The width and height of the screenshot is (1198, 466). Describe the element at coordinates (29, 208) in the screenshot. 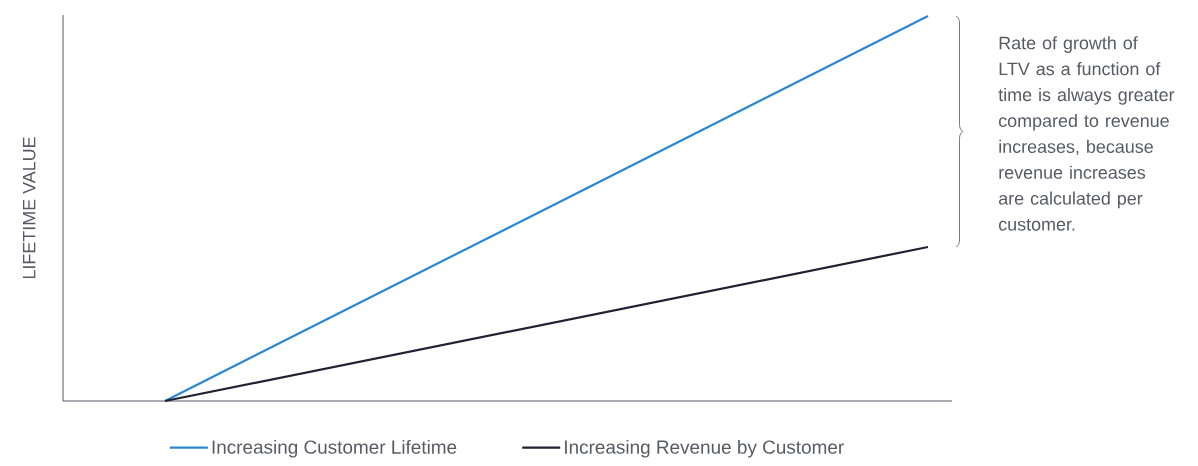

I see `y-axis-title: LIFETIME VALUE` at that location.